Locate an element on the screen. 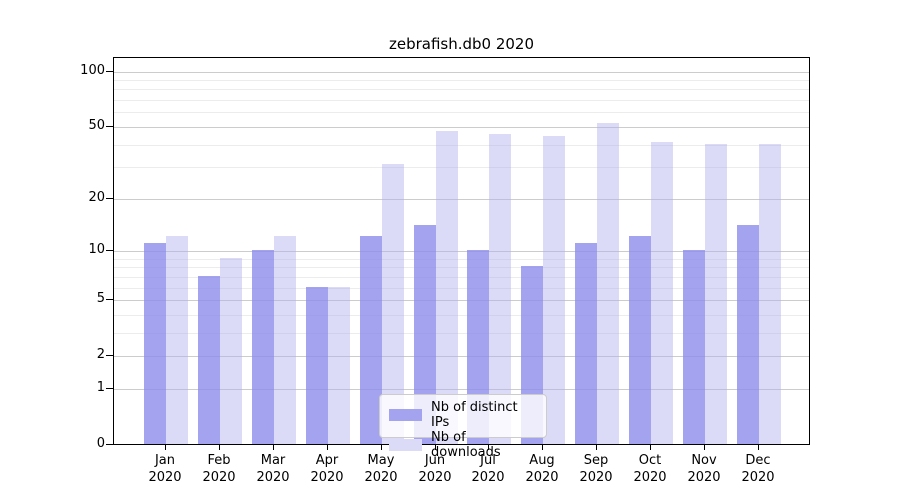 Image resolution: width=900 pixels, height=500 pixels. x-tick-label: Oct 2020 is located at coordinates (649, 469).